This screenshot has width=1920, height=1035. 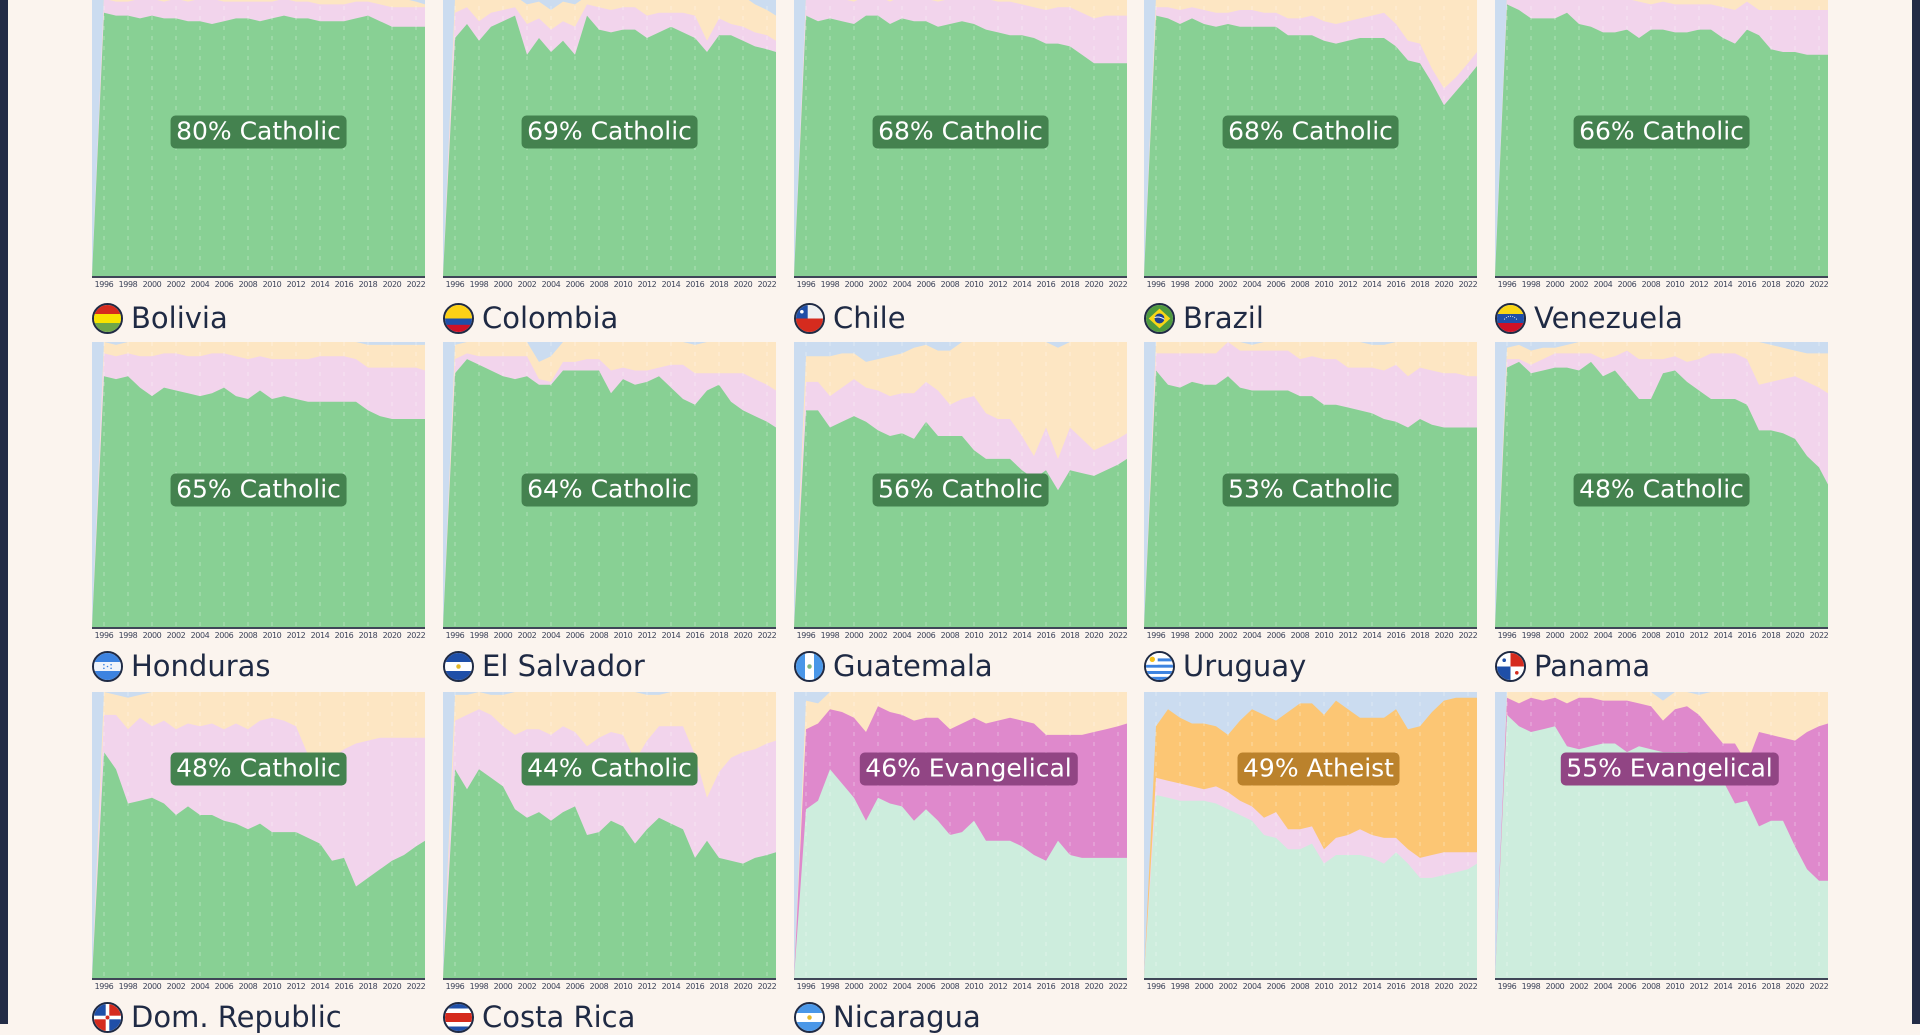 I want to click on country-label: El Salvador, so click(x=544, y=666).